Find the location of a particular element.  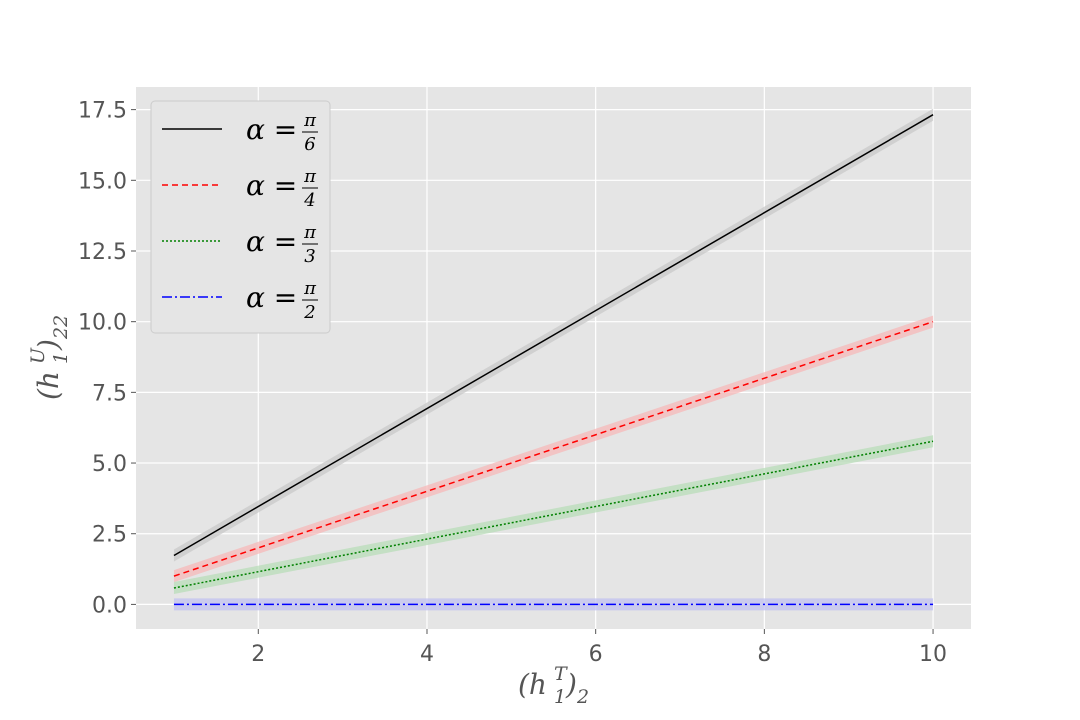

legend: α = π 6 α = π 4 α = π 3 α = π 2 is located at coordinates (240, 217).